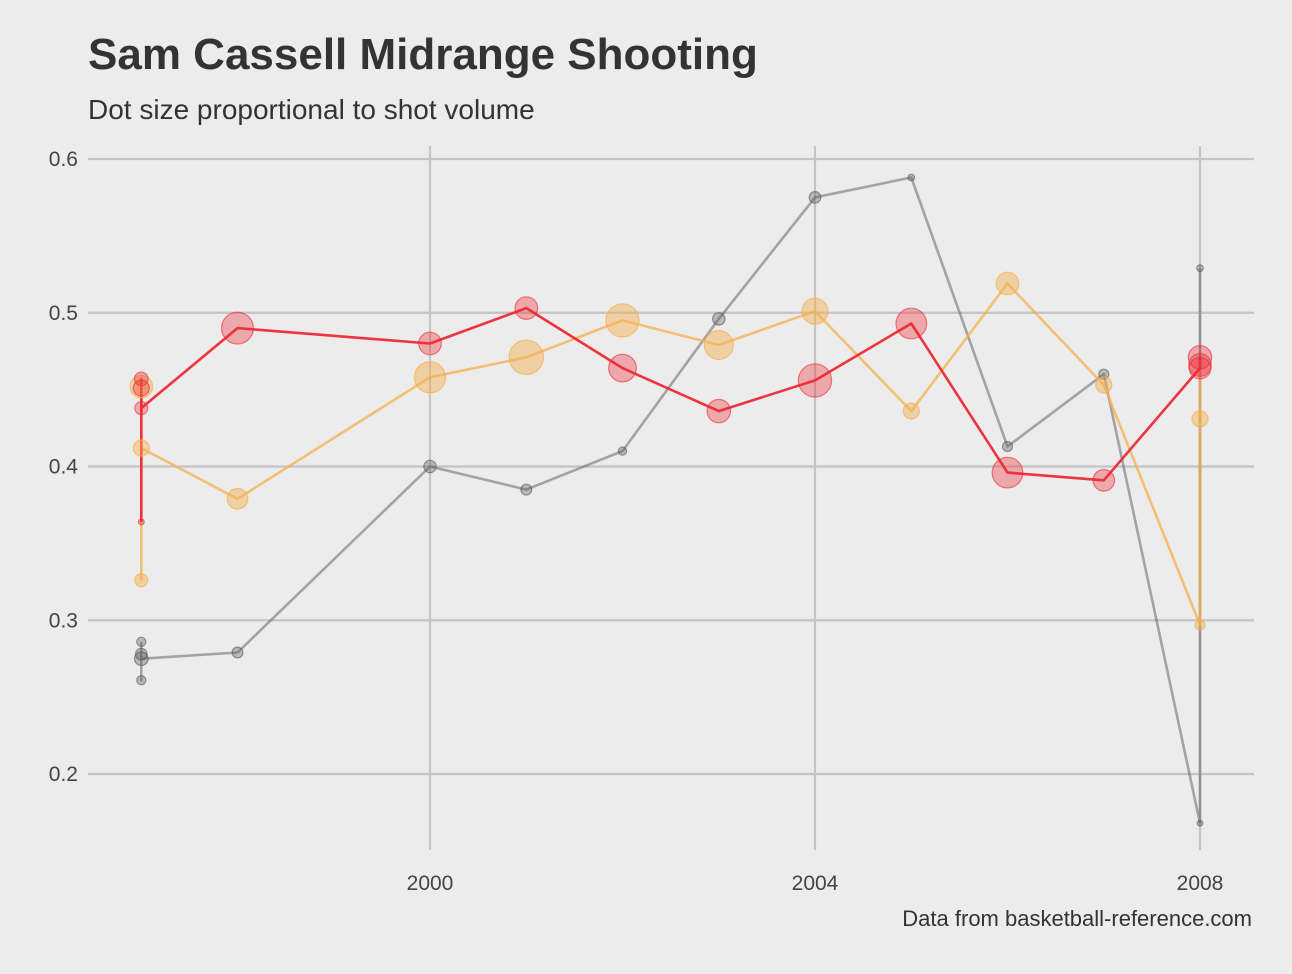  What do you see at coordinates (63, 620) in the screenshot?
I see `y-tick-label: 0.3` at bounding box center [63, 620].